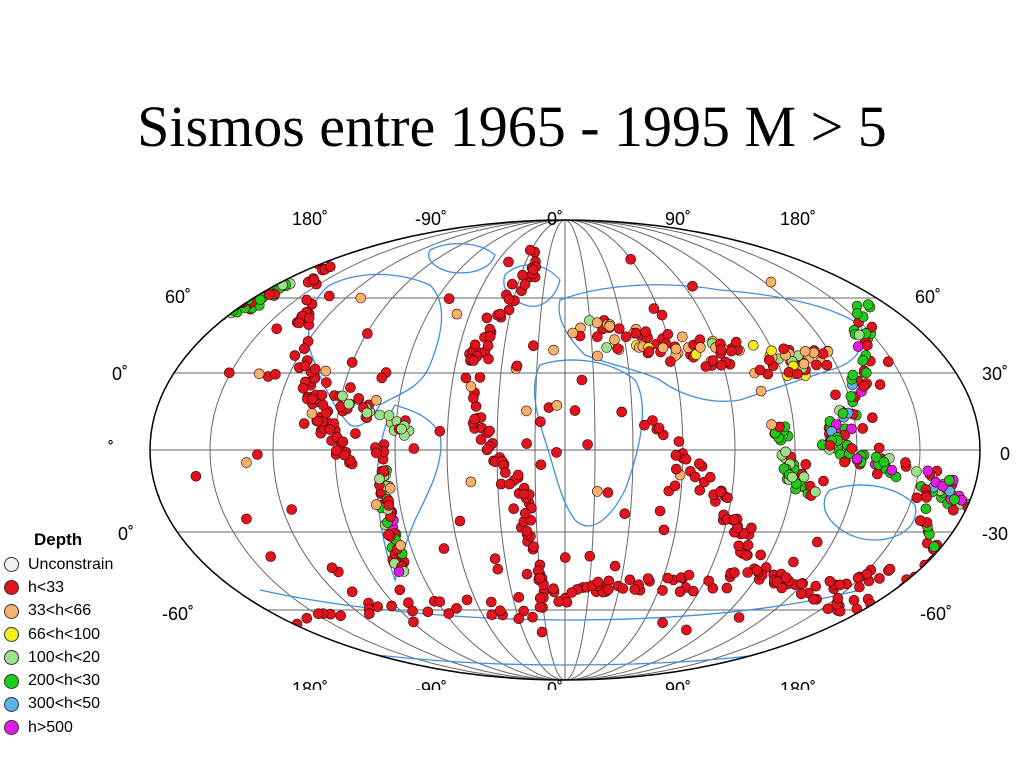 This screenshot has height=768, width=1024. What do you see at coordinates (798, 684) in the screenshot?
I see `lon-label-bottom-5: 180˚` at bounding box center [798, 684].